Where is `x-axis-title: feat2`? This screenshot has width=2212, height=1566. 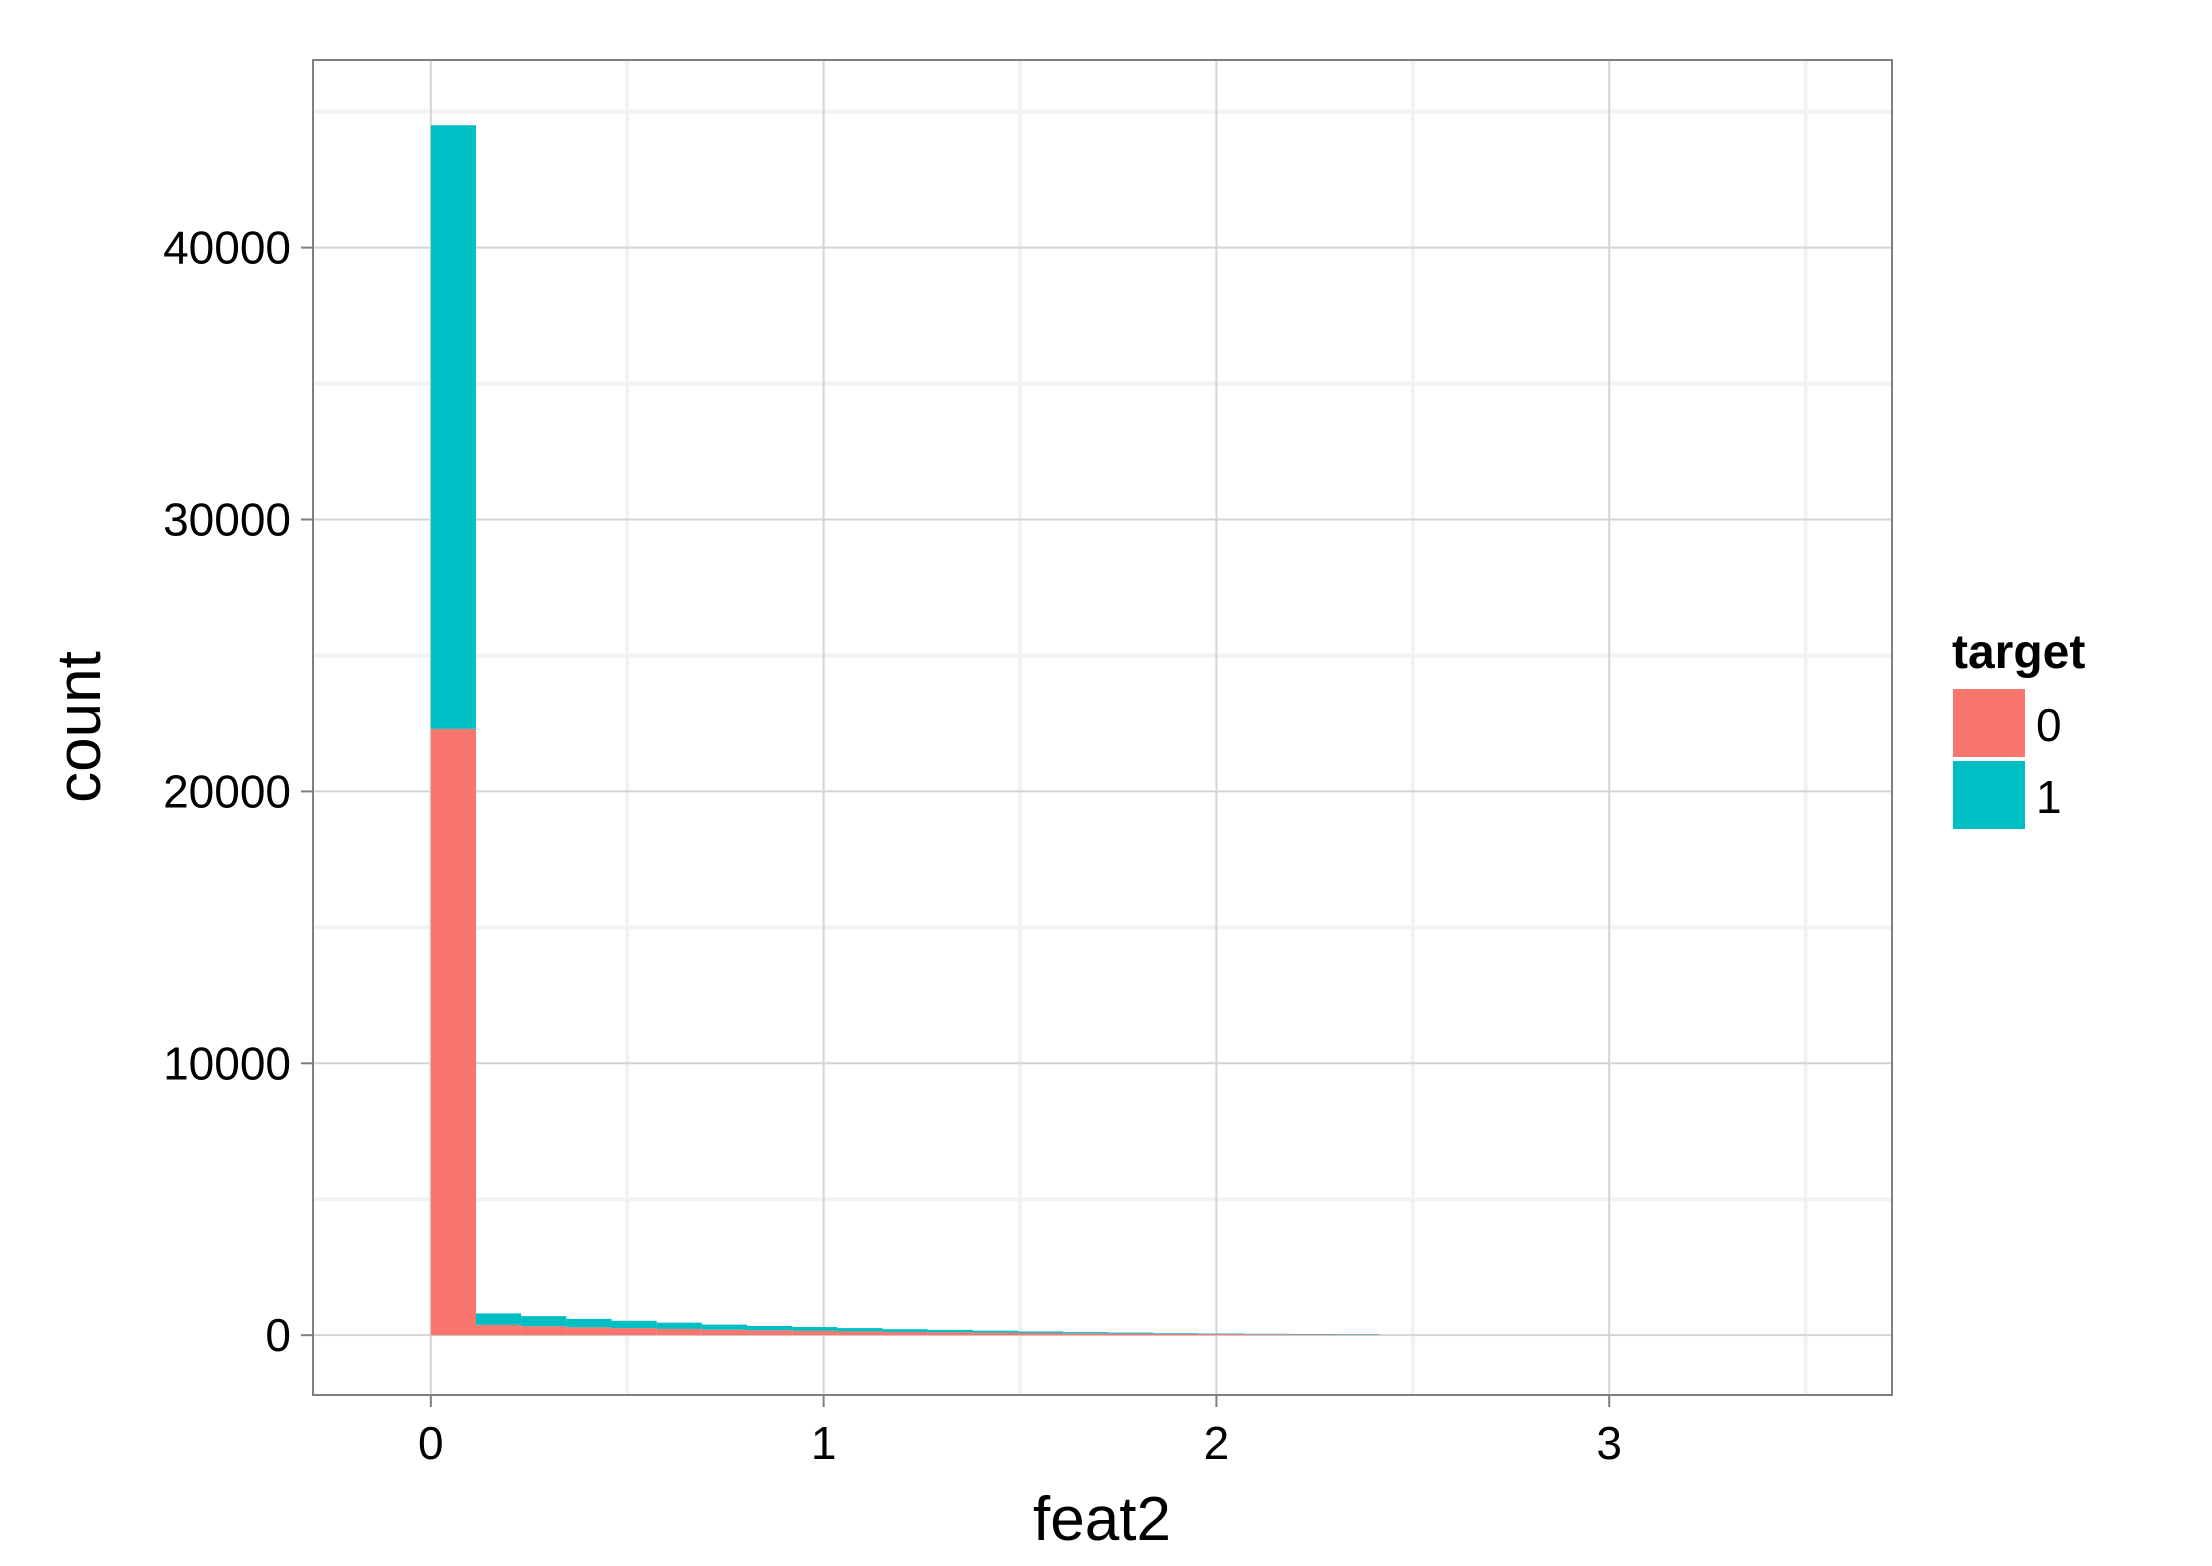
x-axis-title: feat2 is located at coordinates (1102, 1519).